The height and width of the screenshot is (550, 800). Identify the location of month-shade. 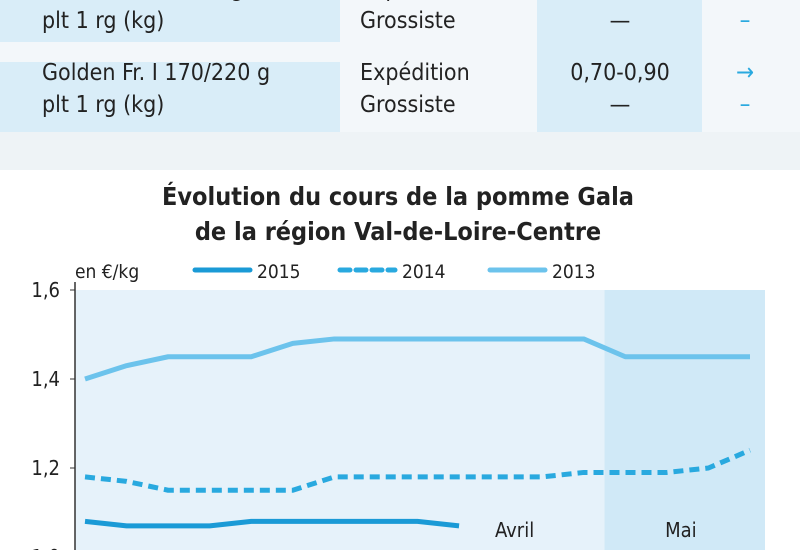
(684, 420).